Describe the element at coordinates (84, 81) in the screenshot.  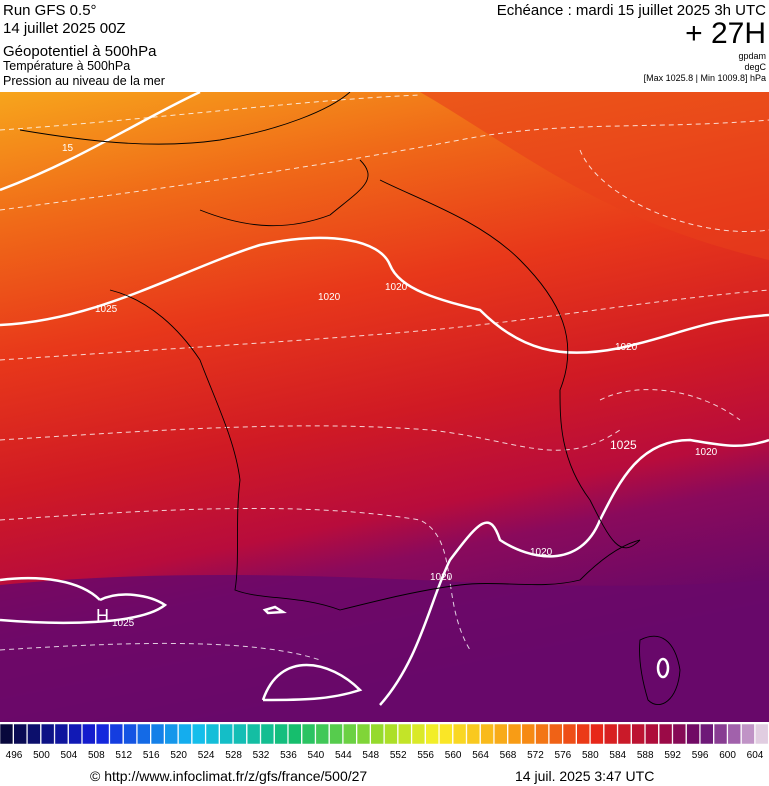
I see `field-3: Pression au niveau de la mer` at that location.